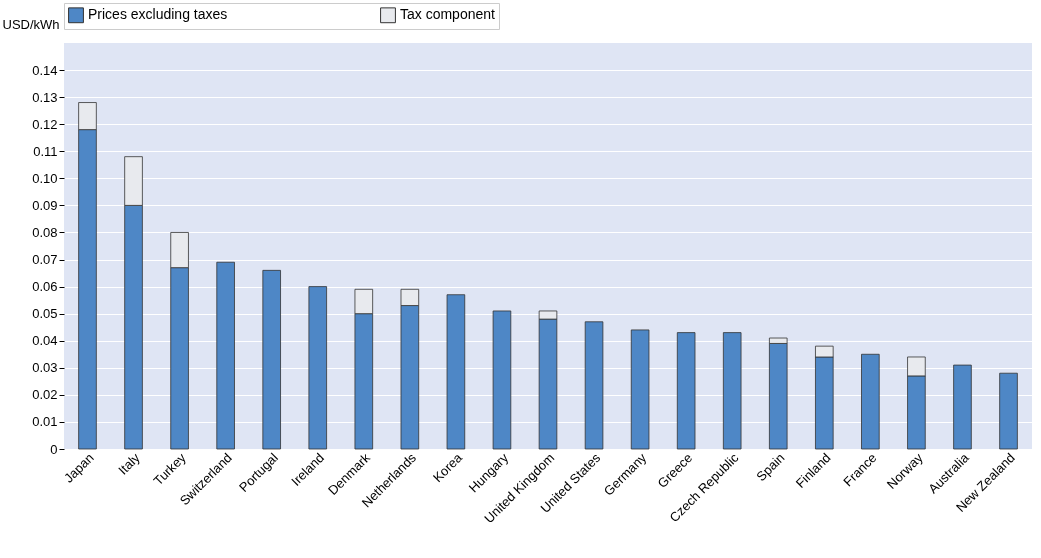 The height and width of the screenshot is (558, 1041). I want to click on y-tick-label: 0.10, so click(45, 178).